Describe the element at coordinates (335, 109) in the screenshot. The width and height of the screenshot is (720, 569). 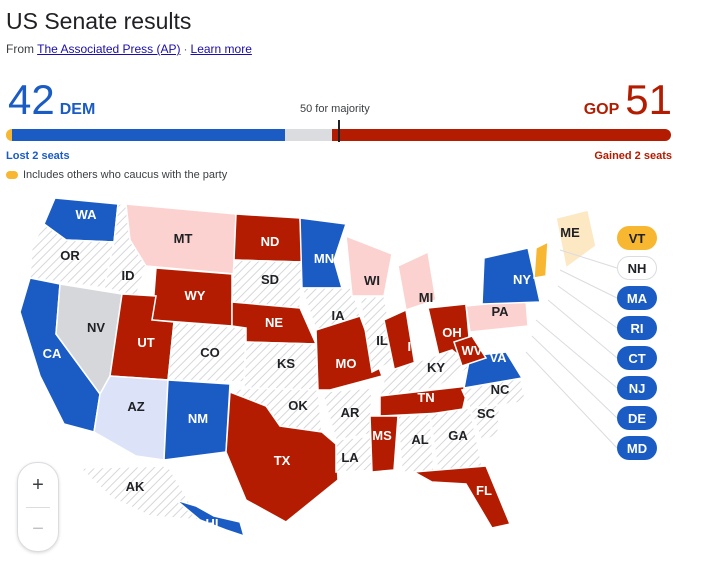
I see `majority-label: 50 for majority` at that location.